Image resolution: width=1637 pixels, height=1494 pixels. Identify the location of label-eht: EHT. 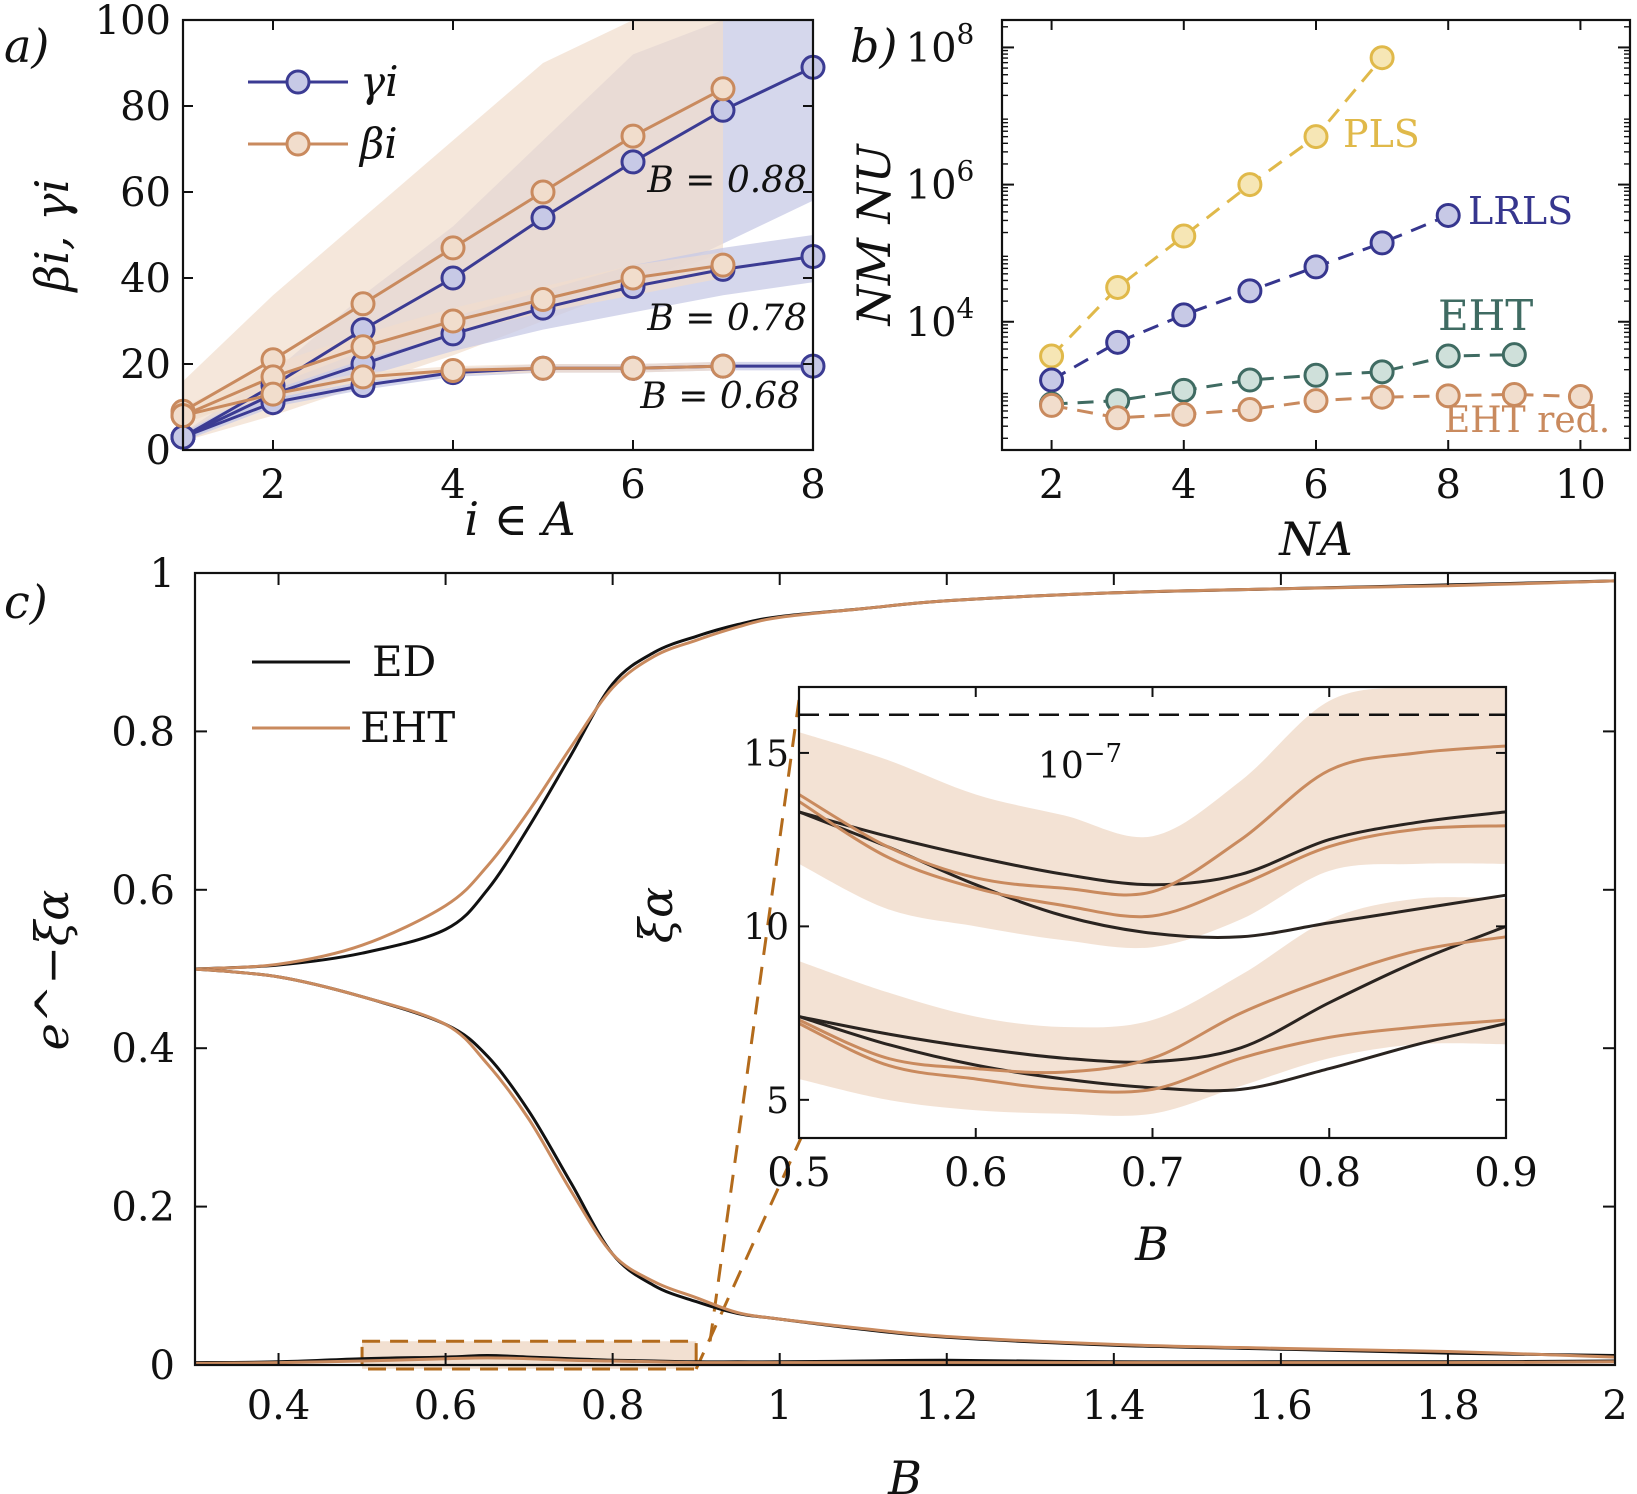
(1485, 315).